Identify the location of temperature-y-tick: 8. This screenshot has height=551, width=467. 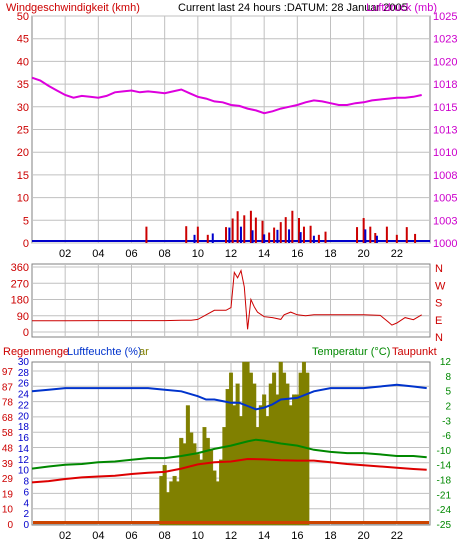
(448, 377).